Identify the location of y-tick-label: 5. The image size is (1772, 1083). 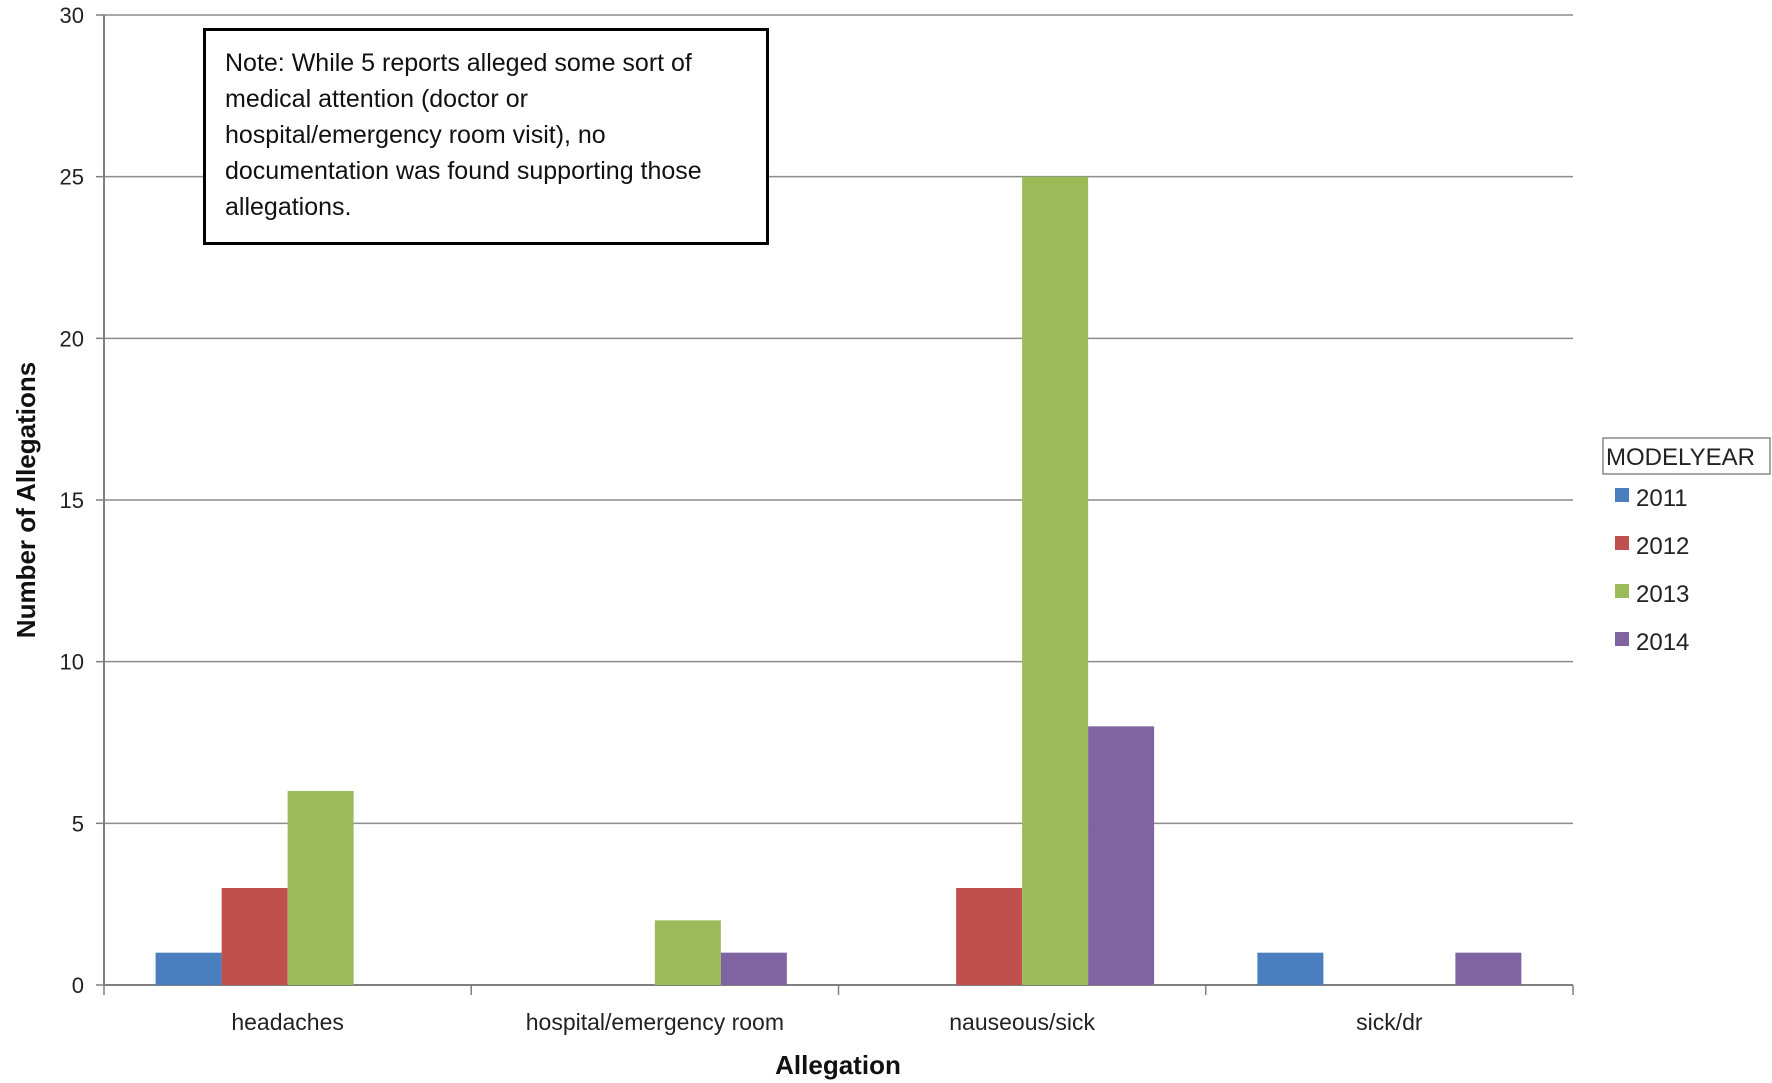
(78, 823).